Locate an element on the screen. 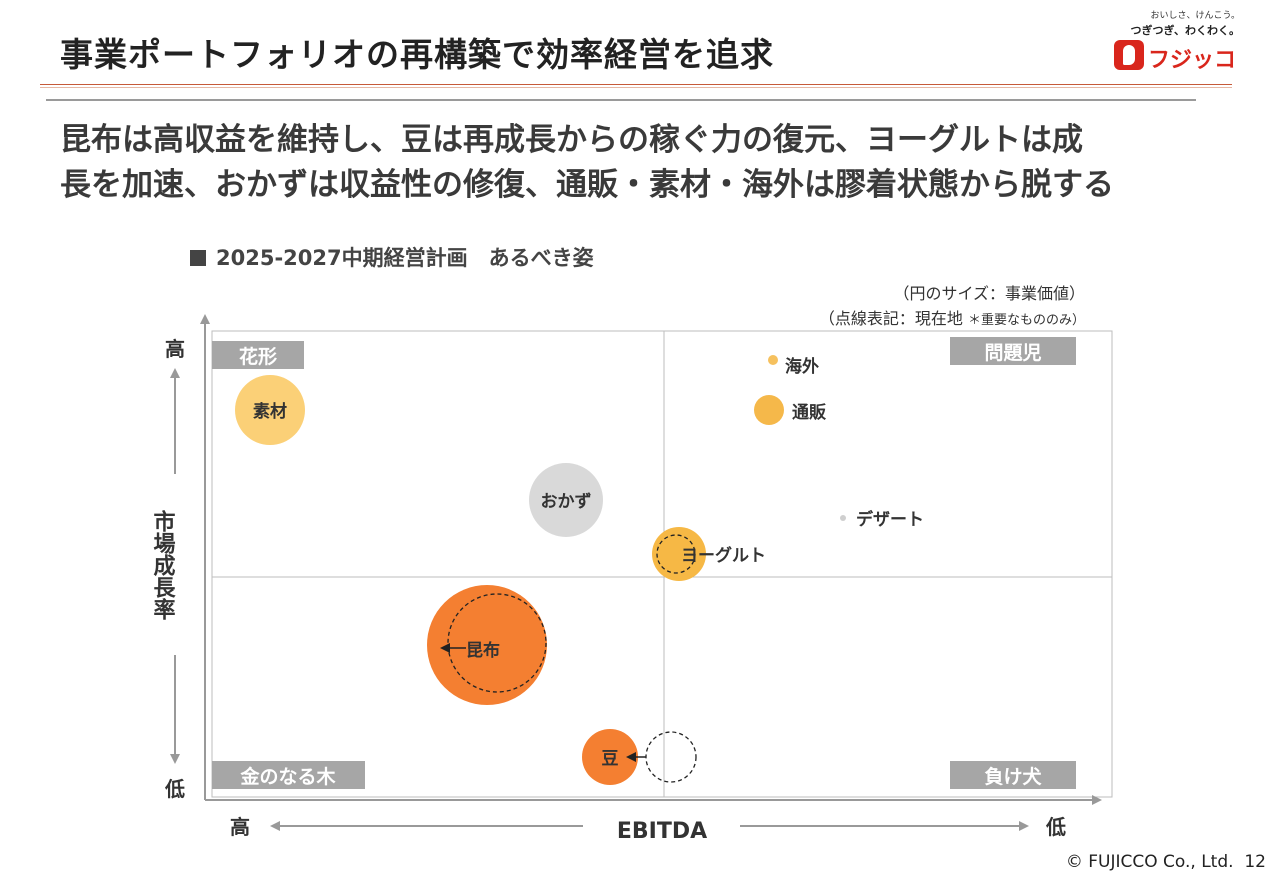 Image resolution: width=1280 pixels, height=886 pixels. bubble-label-kaigai: 海外 is located at coordinates (802, 366).